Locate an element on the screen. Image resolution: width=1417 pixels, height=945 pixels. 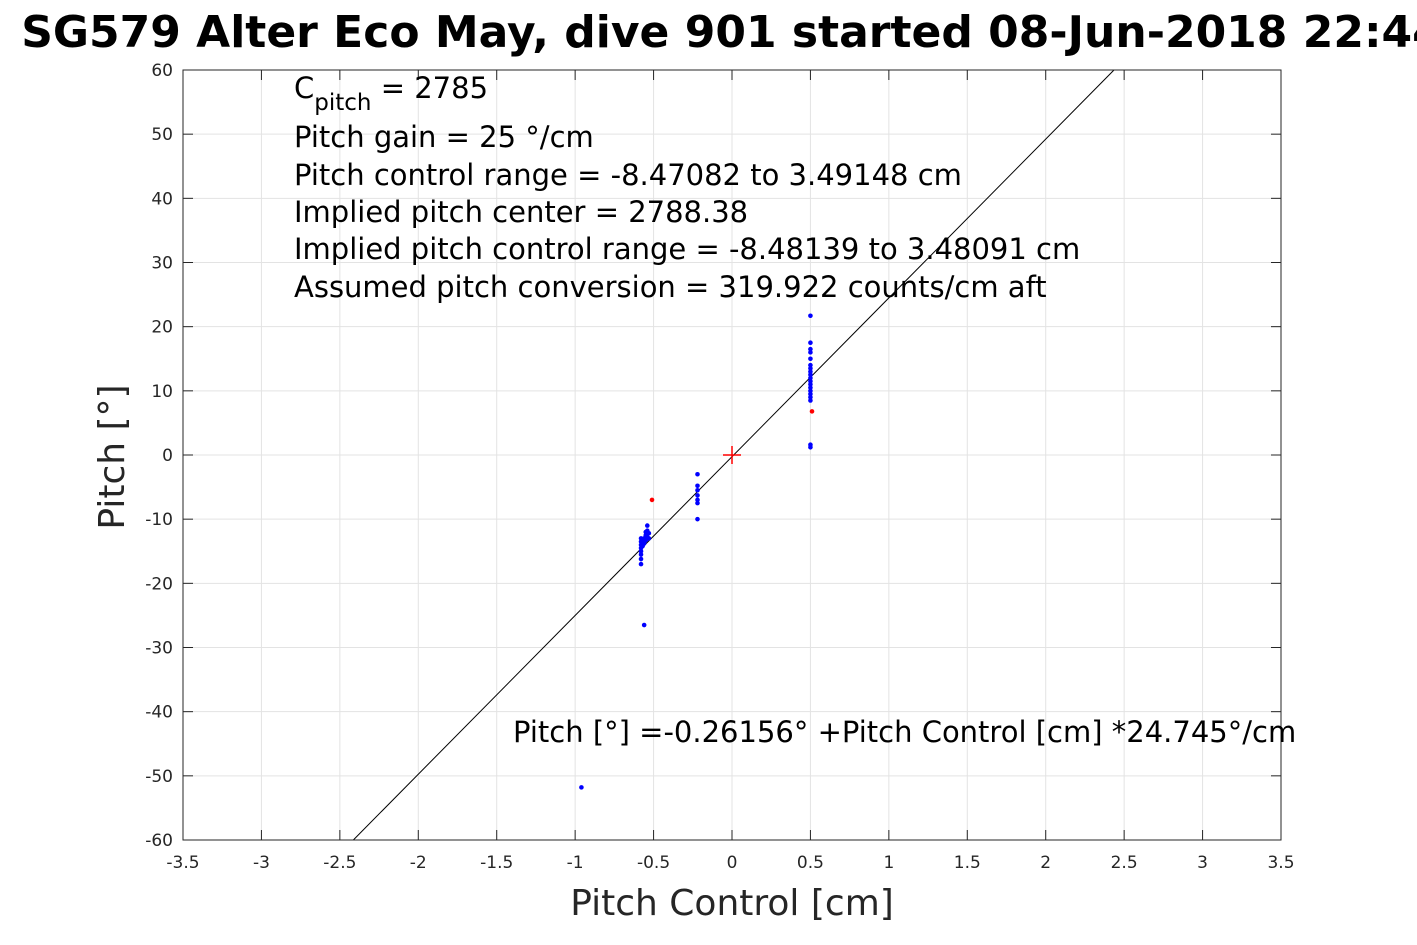
x-tick-label: -1 is located at coordinates (575, 863).